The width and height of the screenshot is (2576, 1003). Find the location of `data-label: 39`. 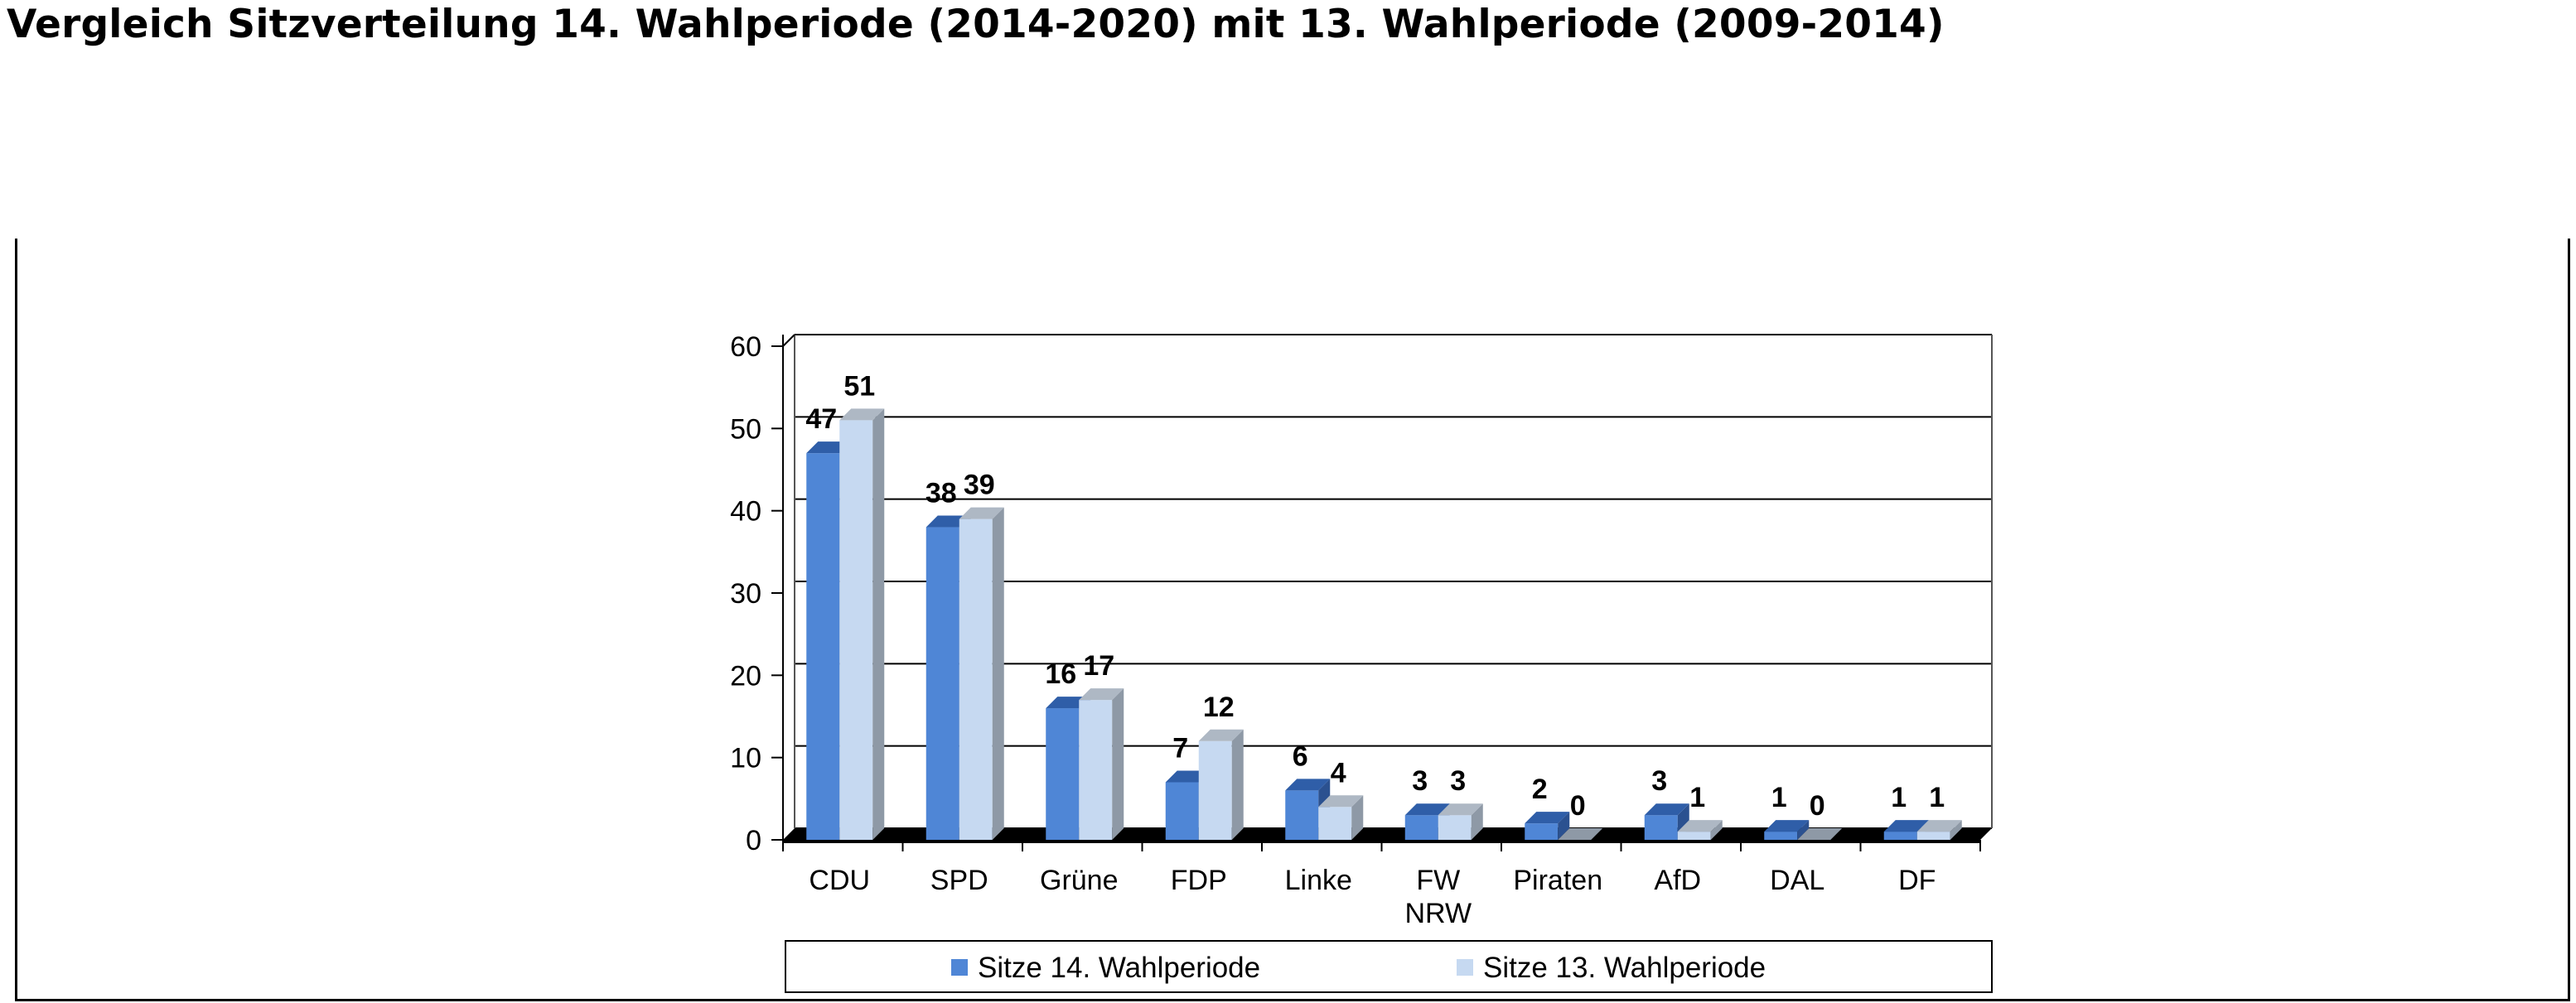

data-label: 39 is located at coordinates (979, 485).